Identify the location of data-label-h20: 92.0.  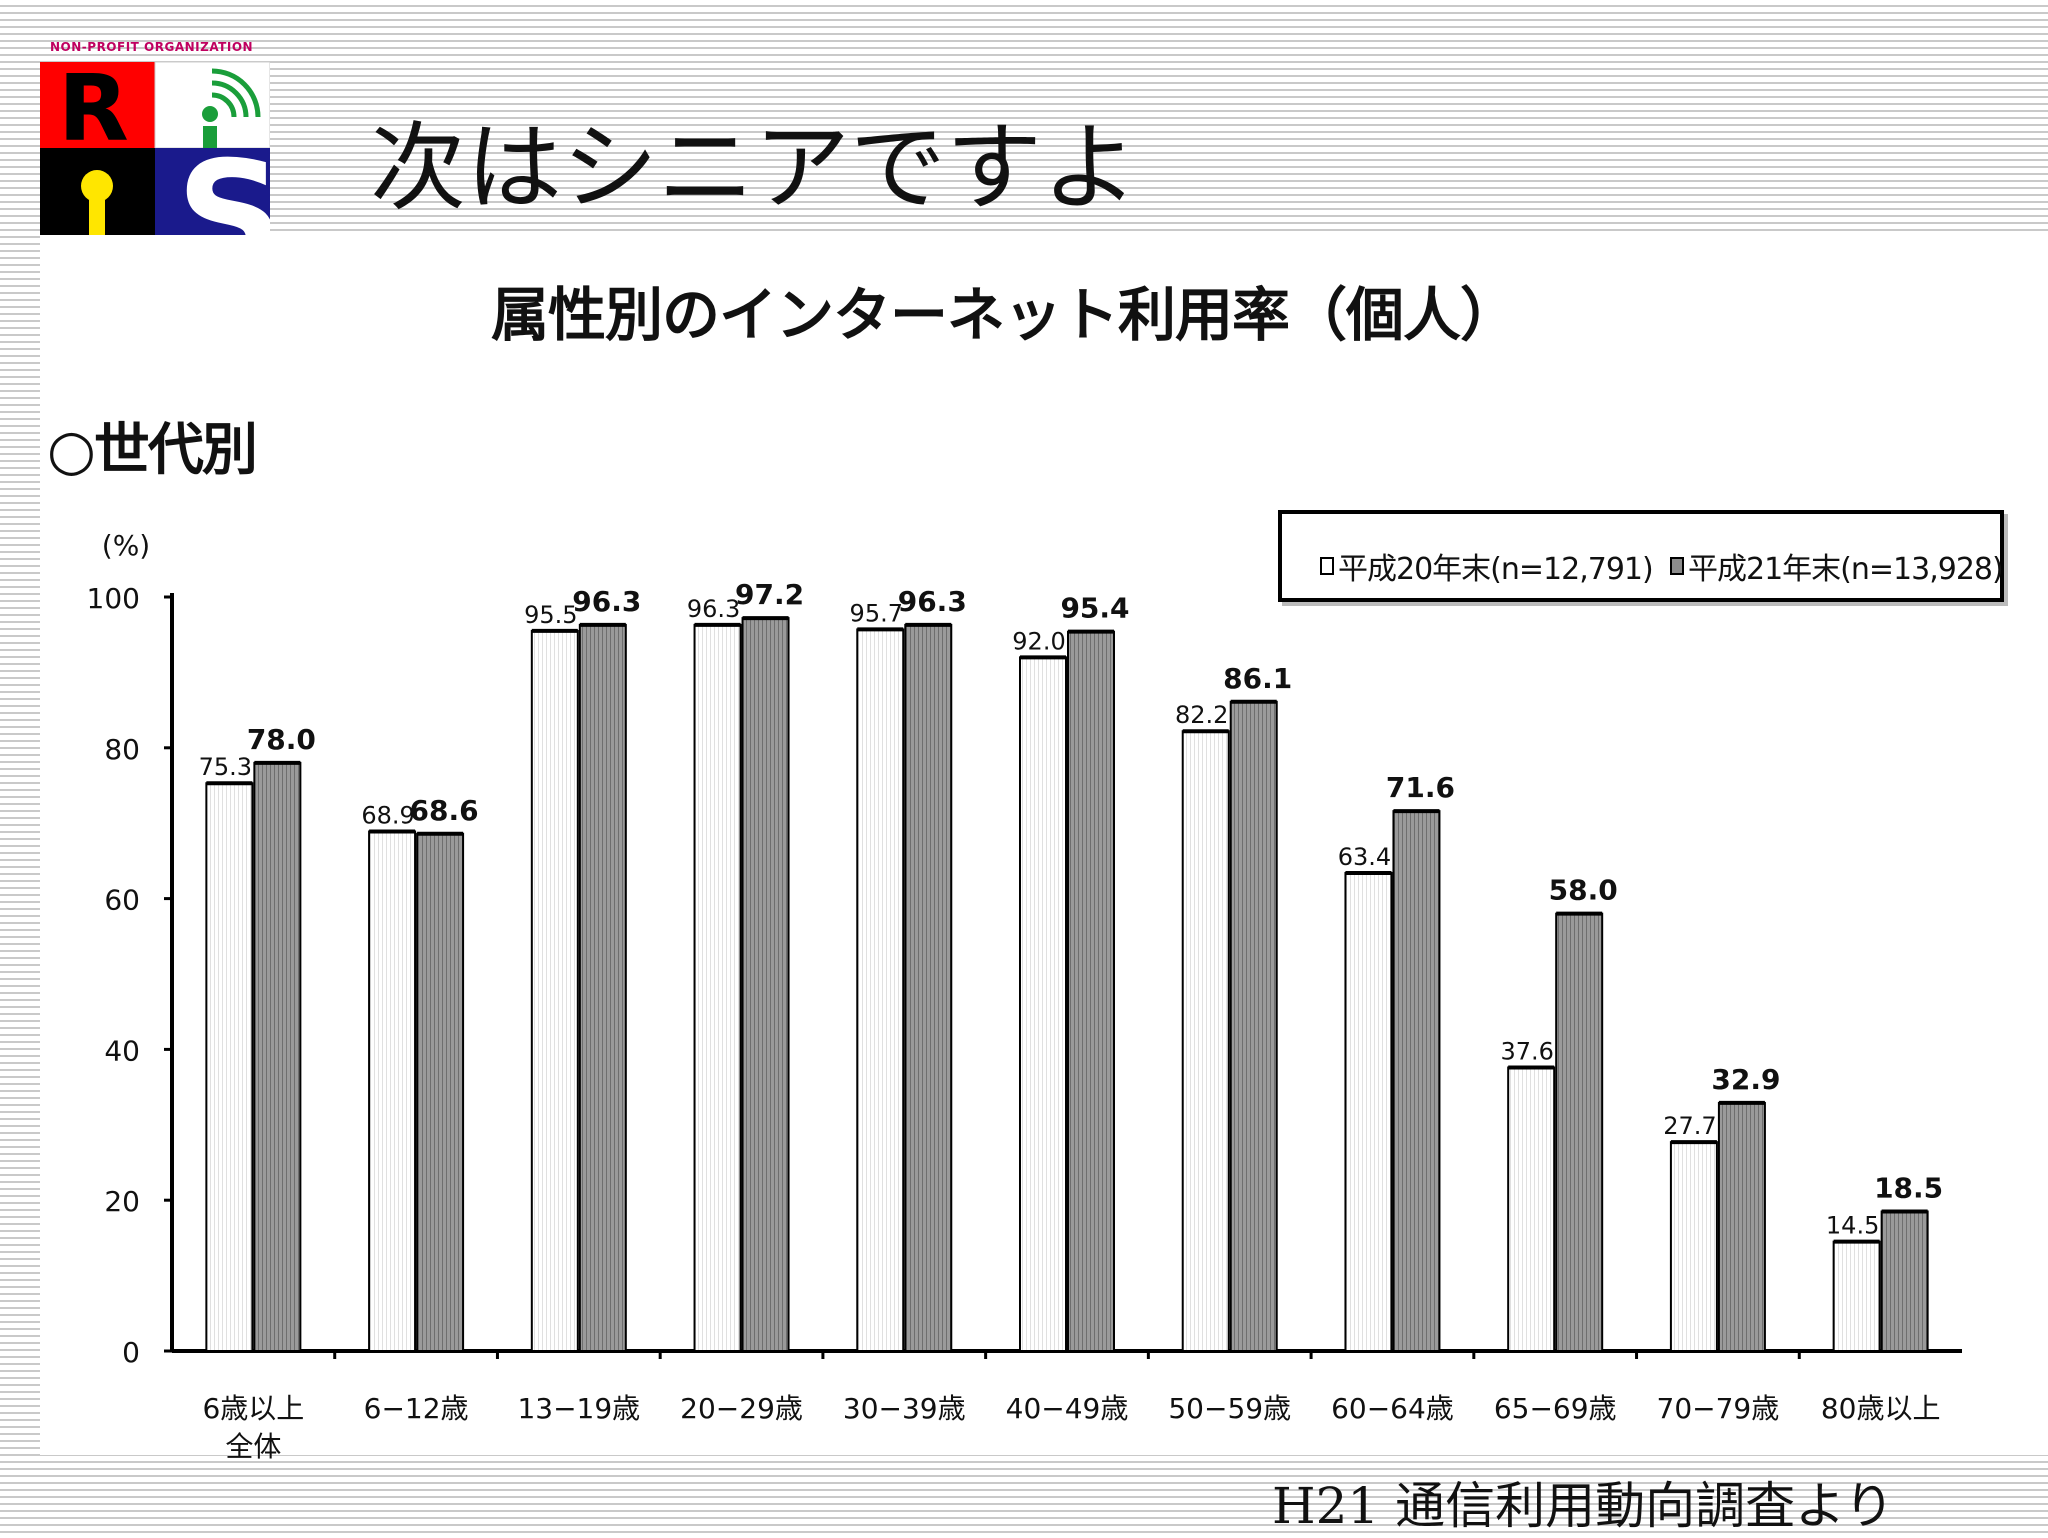
(1038, 641).